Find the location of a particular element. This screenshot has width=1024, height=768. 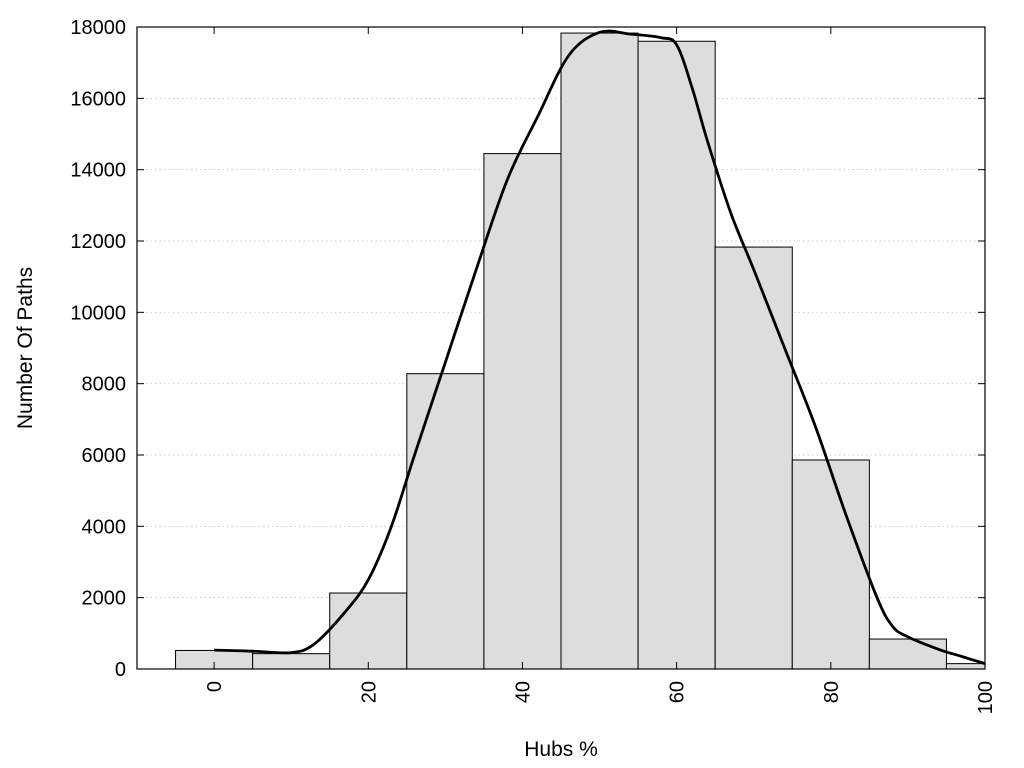

y-tick-label: 12000 is located at coordinates (98, 242).